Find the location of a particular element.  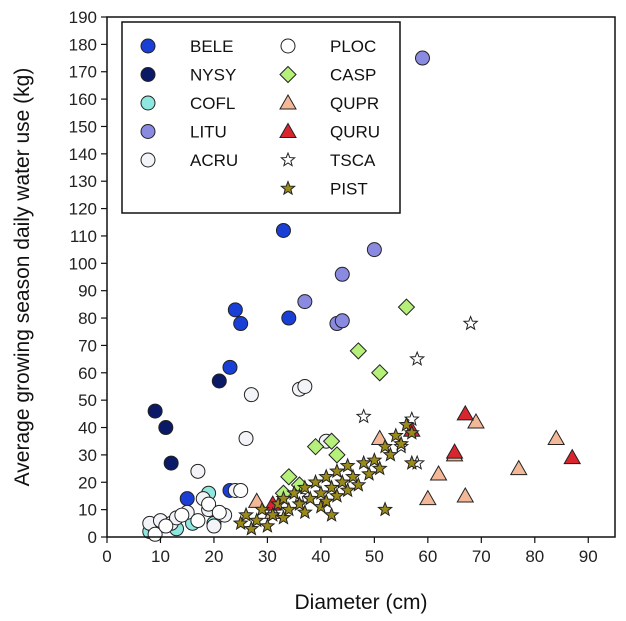

y-tick-label: 150 is located at coordinates (83, 126).